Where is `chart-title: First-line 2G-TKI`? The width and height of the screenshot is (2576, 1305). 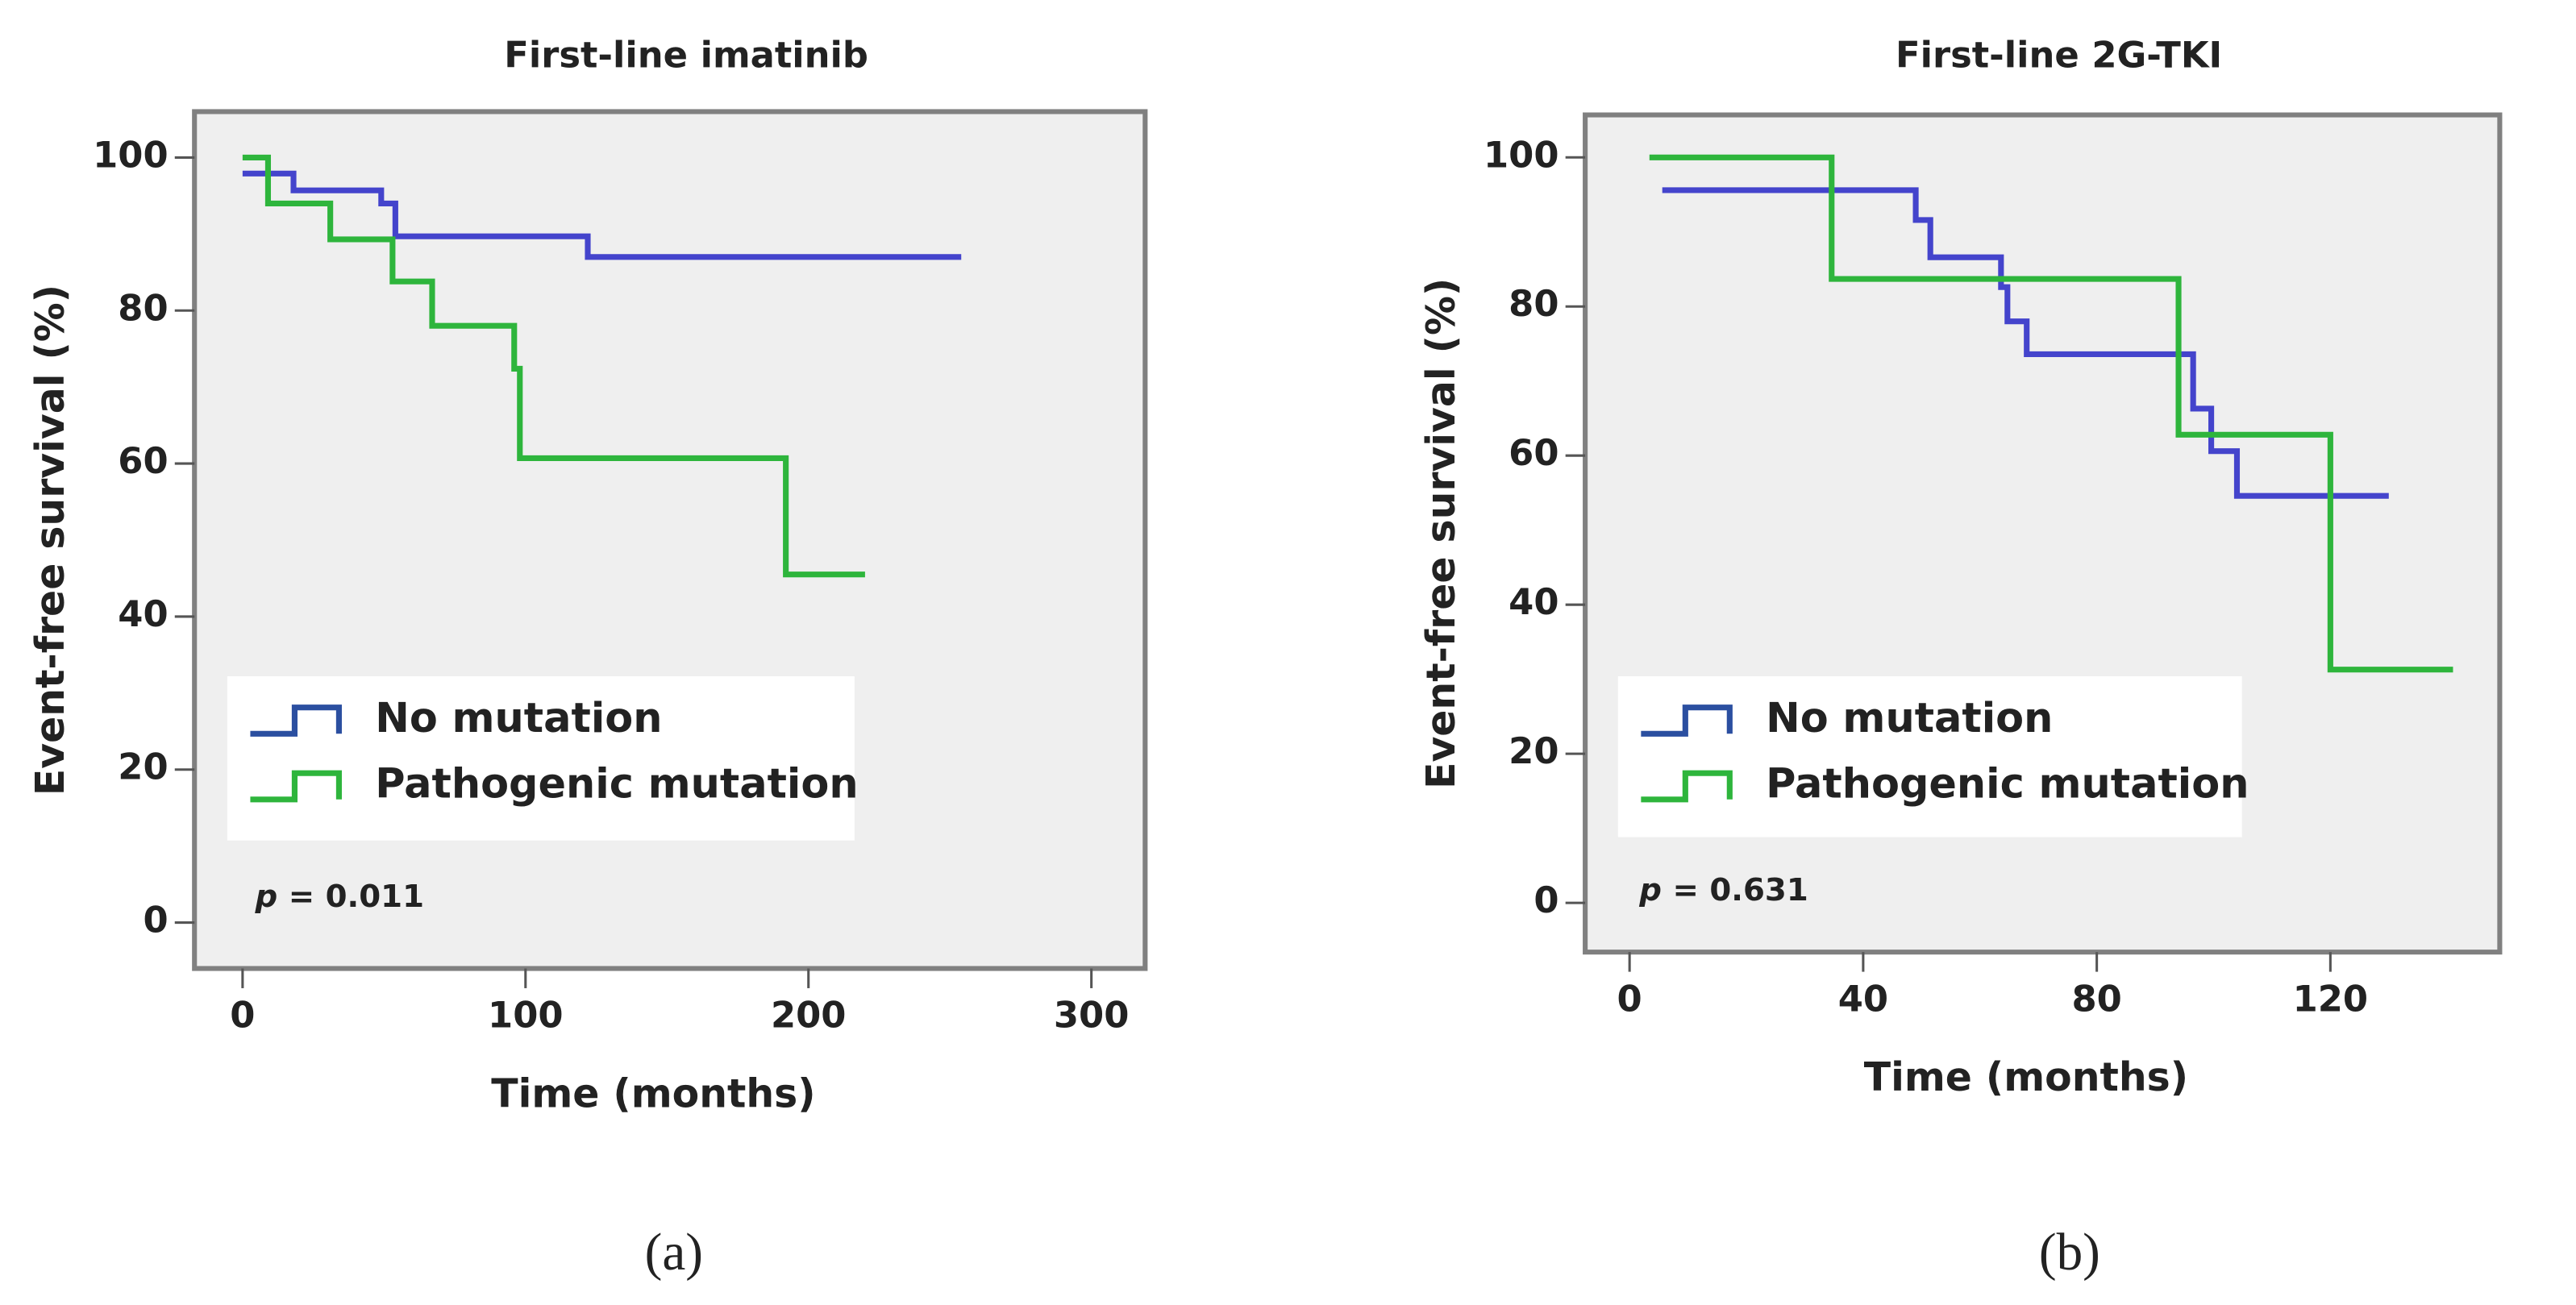
chart-title: First-line 2G-TKI is located at coordinates (2059, 54).